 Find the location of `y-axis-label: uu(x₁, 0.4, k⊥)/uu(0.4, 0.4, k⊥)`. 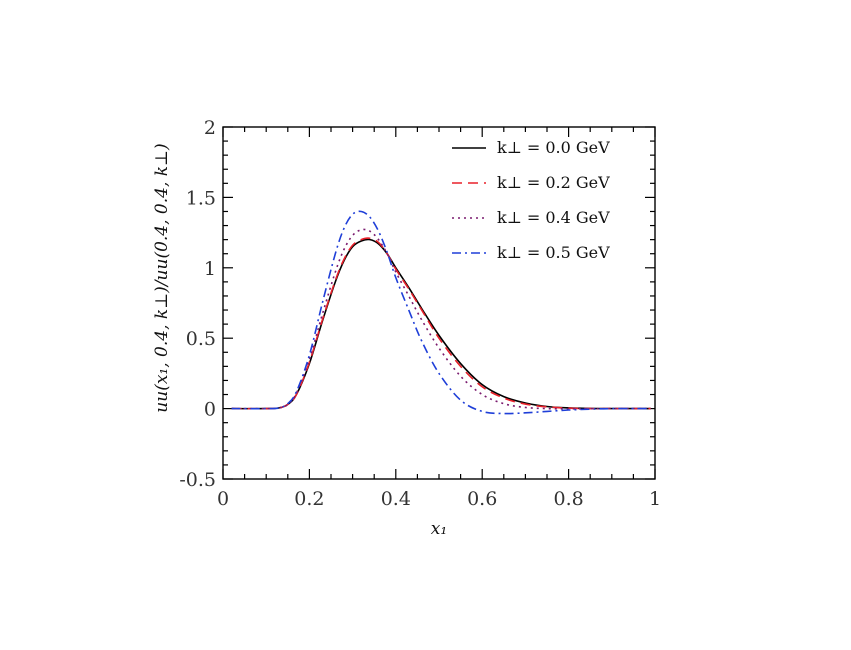

y-axis-label: uu(x₁, 0.4, k⊥)/uu(0.4, 0.4, k⊥) is located at coordinates (162, 277).